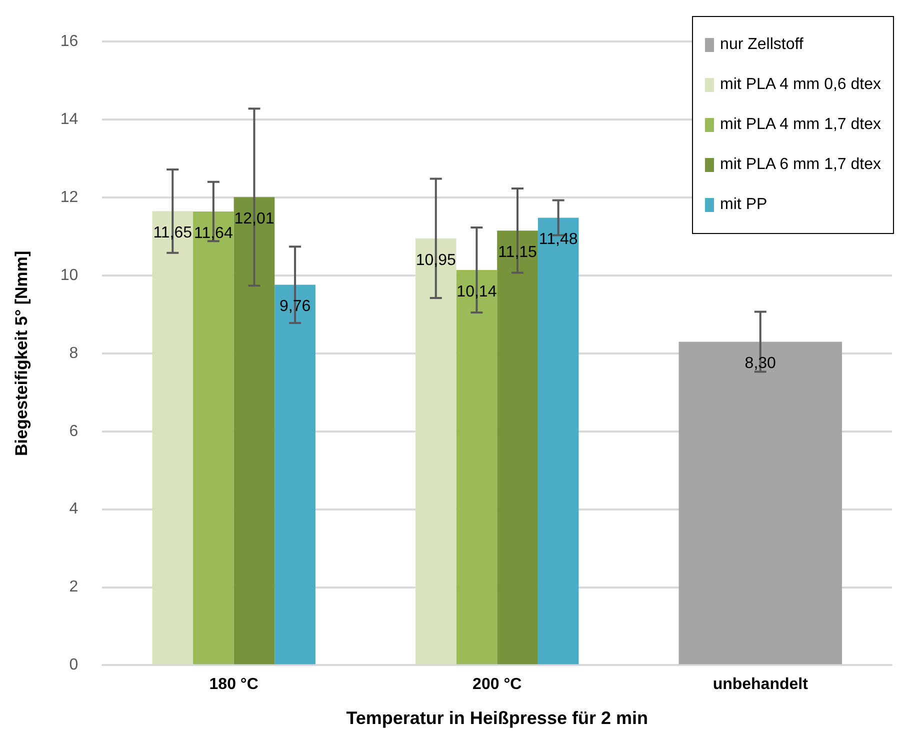 The image size is (910, 742). Describe the element at coordinates (762, 45) in the screenshot. I see `legend-label: nur Zellstoff` at that location.